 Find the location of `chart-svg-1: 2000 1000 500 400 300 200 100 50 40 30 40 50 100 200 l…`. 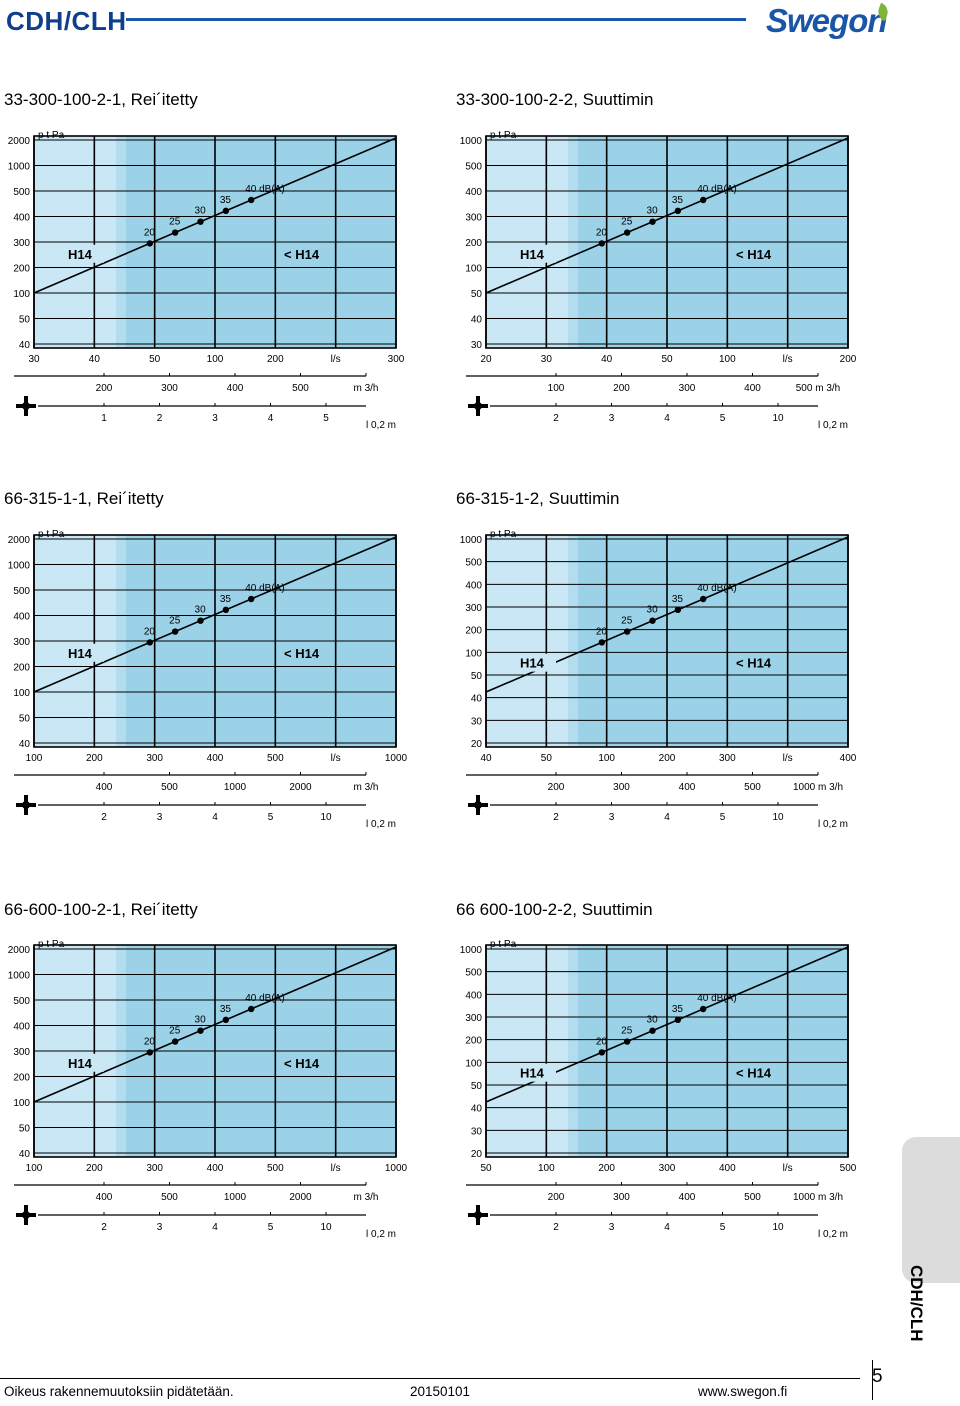

chart-svg-1: 2000 1000 500 400 300 200 100 50 40 30 40 50 100 200 l… is located at coordinates (206, 280).